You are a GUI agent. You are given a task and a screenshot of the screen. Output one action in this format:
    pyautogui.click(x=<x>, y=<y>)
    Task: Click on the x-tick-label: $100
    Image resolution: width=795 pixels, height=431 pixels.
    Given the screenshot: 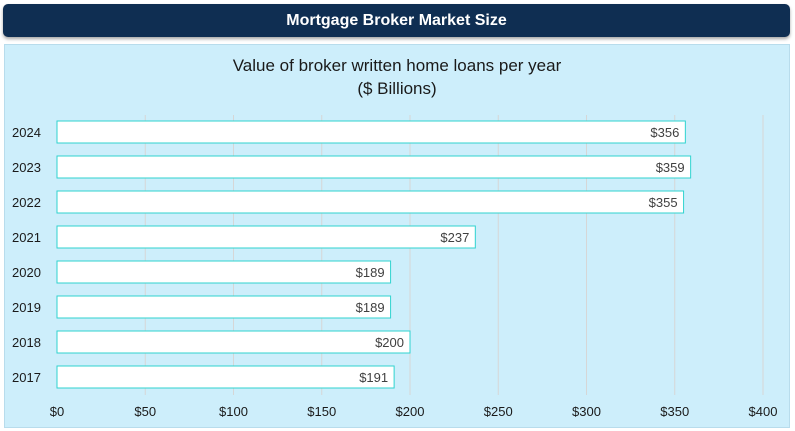 What is the action you would take?
    pyautogui.click(x=233, y=411)
    